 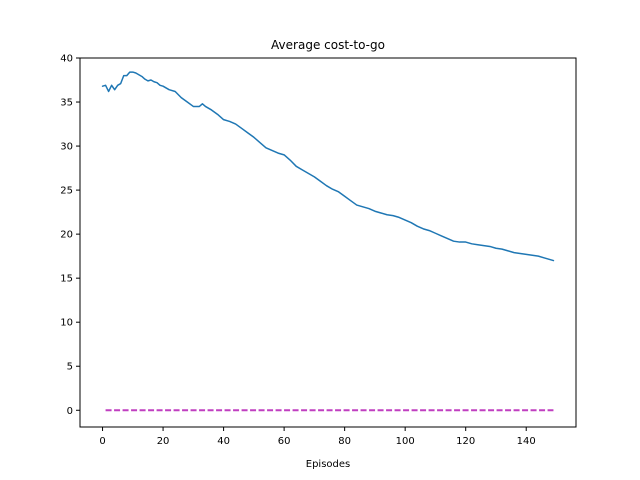 What do you see at coordinates (70, 411) in the screenshot?
I see `y-tick-label: 0` at bounding box center [70, 411].